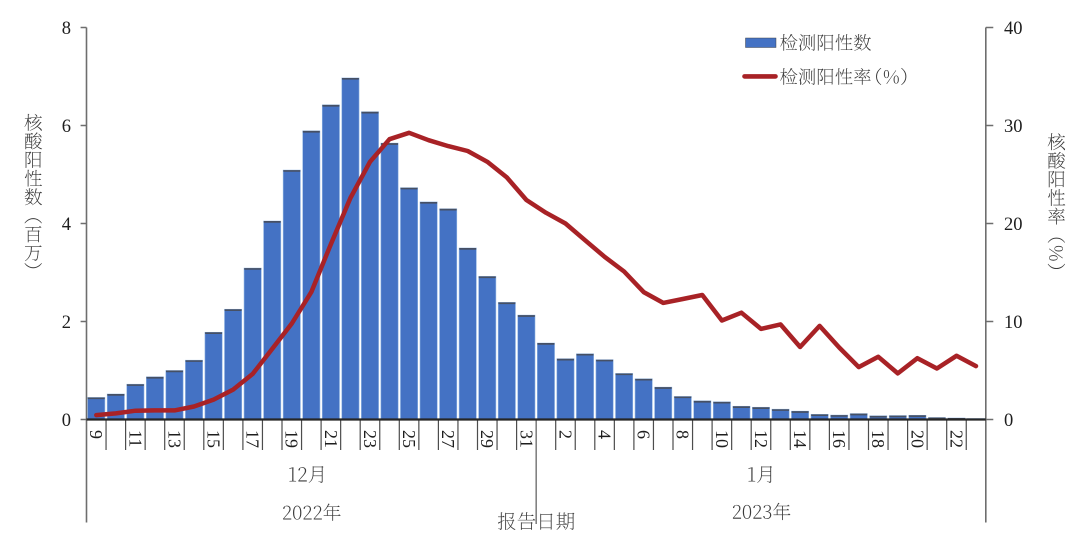 Image resolution: width=1080 pixels, height=543 pixels. I want to click on svg-text: 16, so click(839, 439).